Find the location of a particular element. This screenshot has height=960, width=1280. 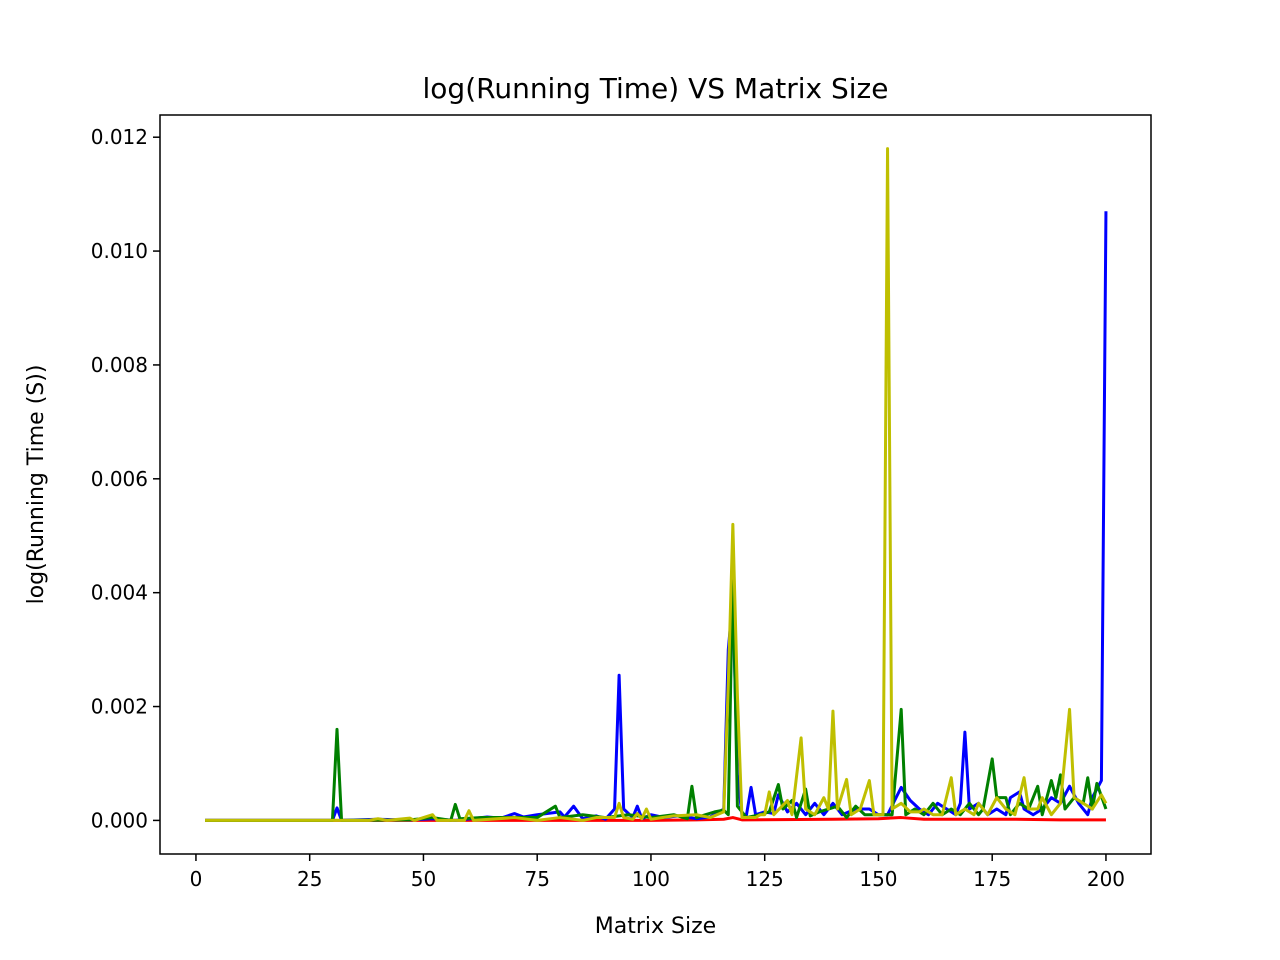

x-tick-label: 100 is located at coordinates (651, 879).